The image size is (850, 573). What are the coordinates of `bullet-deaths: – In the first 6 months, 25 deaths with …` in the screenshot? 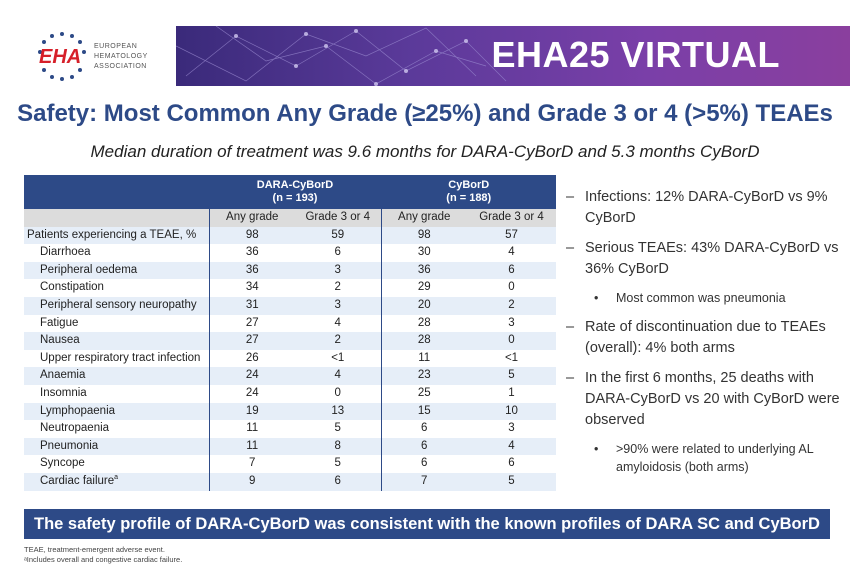 It's located at (703, 399).